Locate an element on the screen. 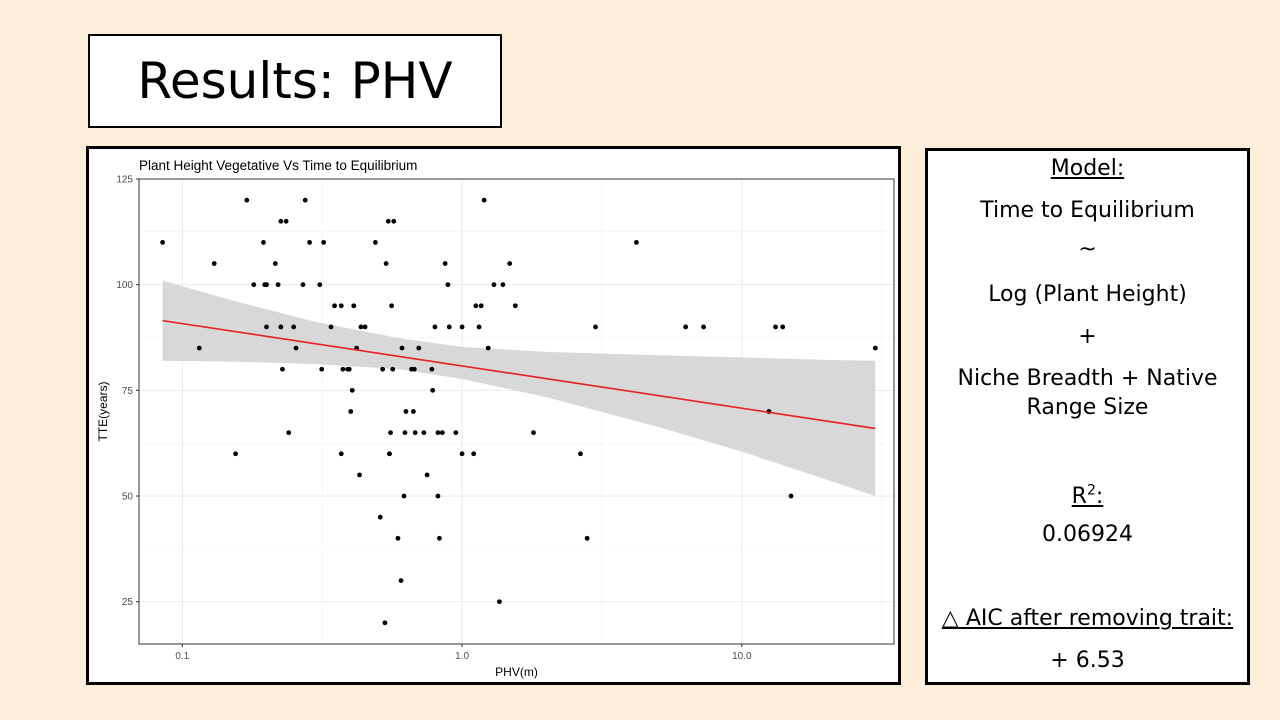 This screenshot has width=1280, height=720. model-tilde: ~ is located at coordinates (1087, 249).